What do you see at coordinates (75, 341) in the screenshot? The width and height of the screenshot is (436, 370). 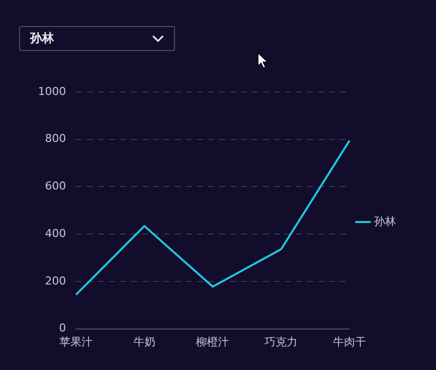 I see `x-tick-label: 苹果汁` at bounding box center [75, 341].